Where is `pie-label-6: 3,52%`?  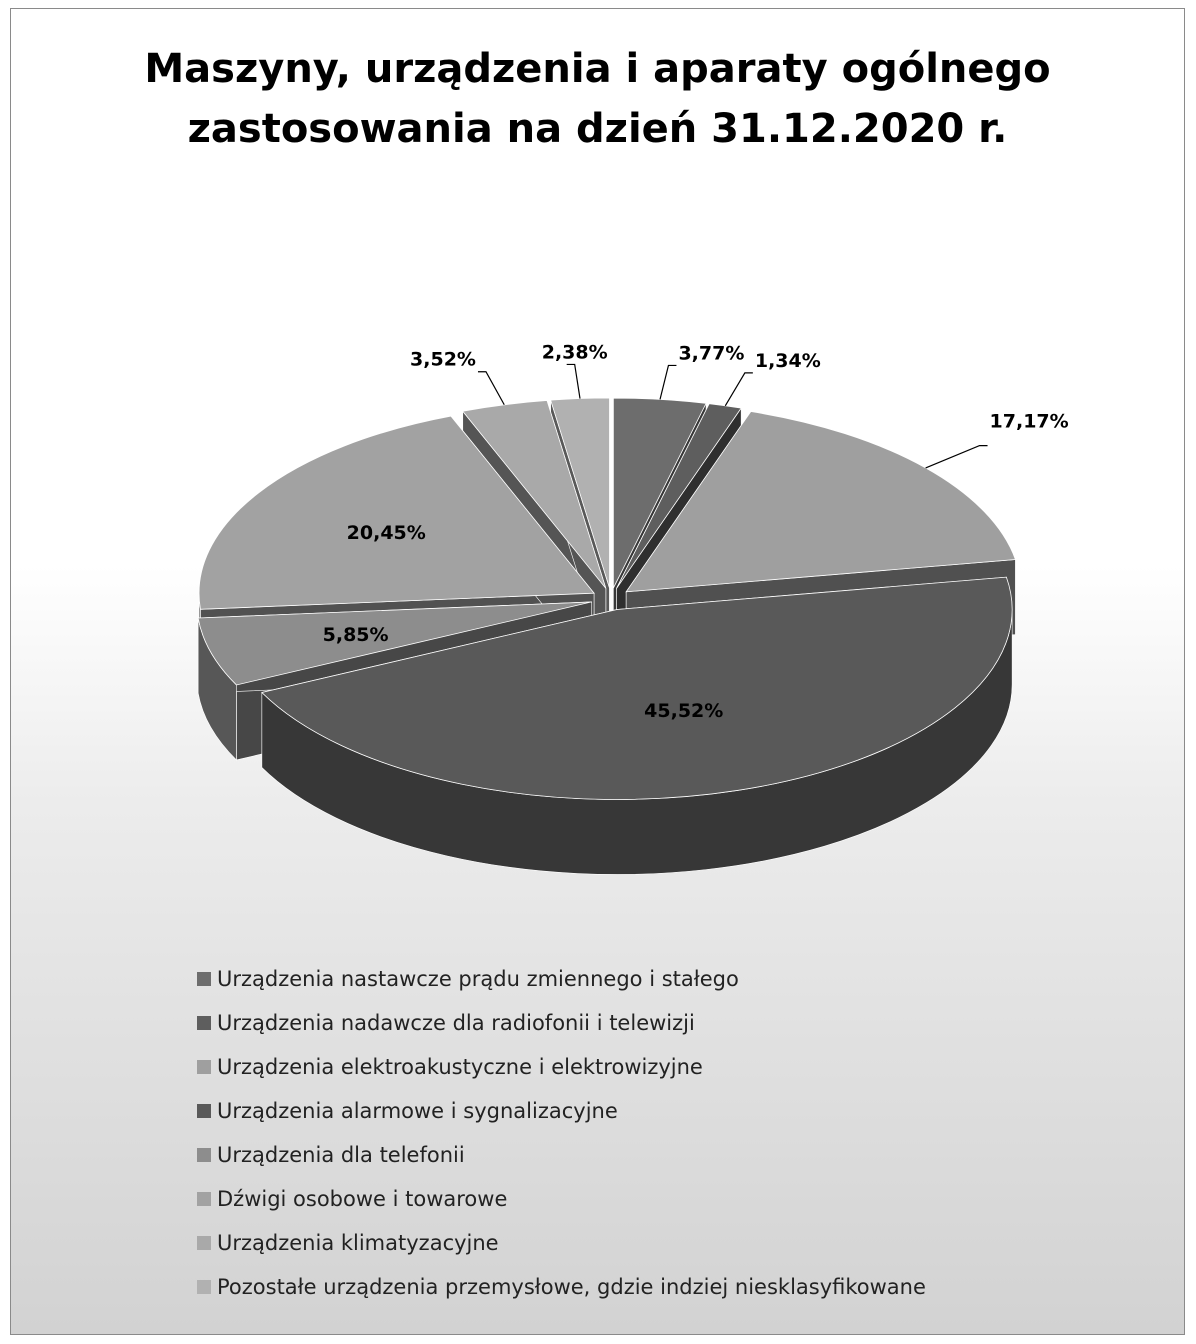 pie-label-6: 3,52% is located at coordinates (443, 360).